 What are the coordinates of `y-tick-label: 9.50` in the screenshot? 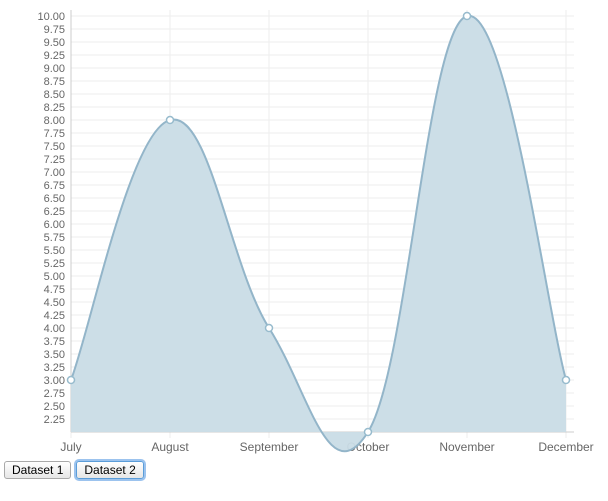 It's located at (54, 43).